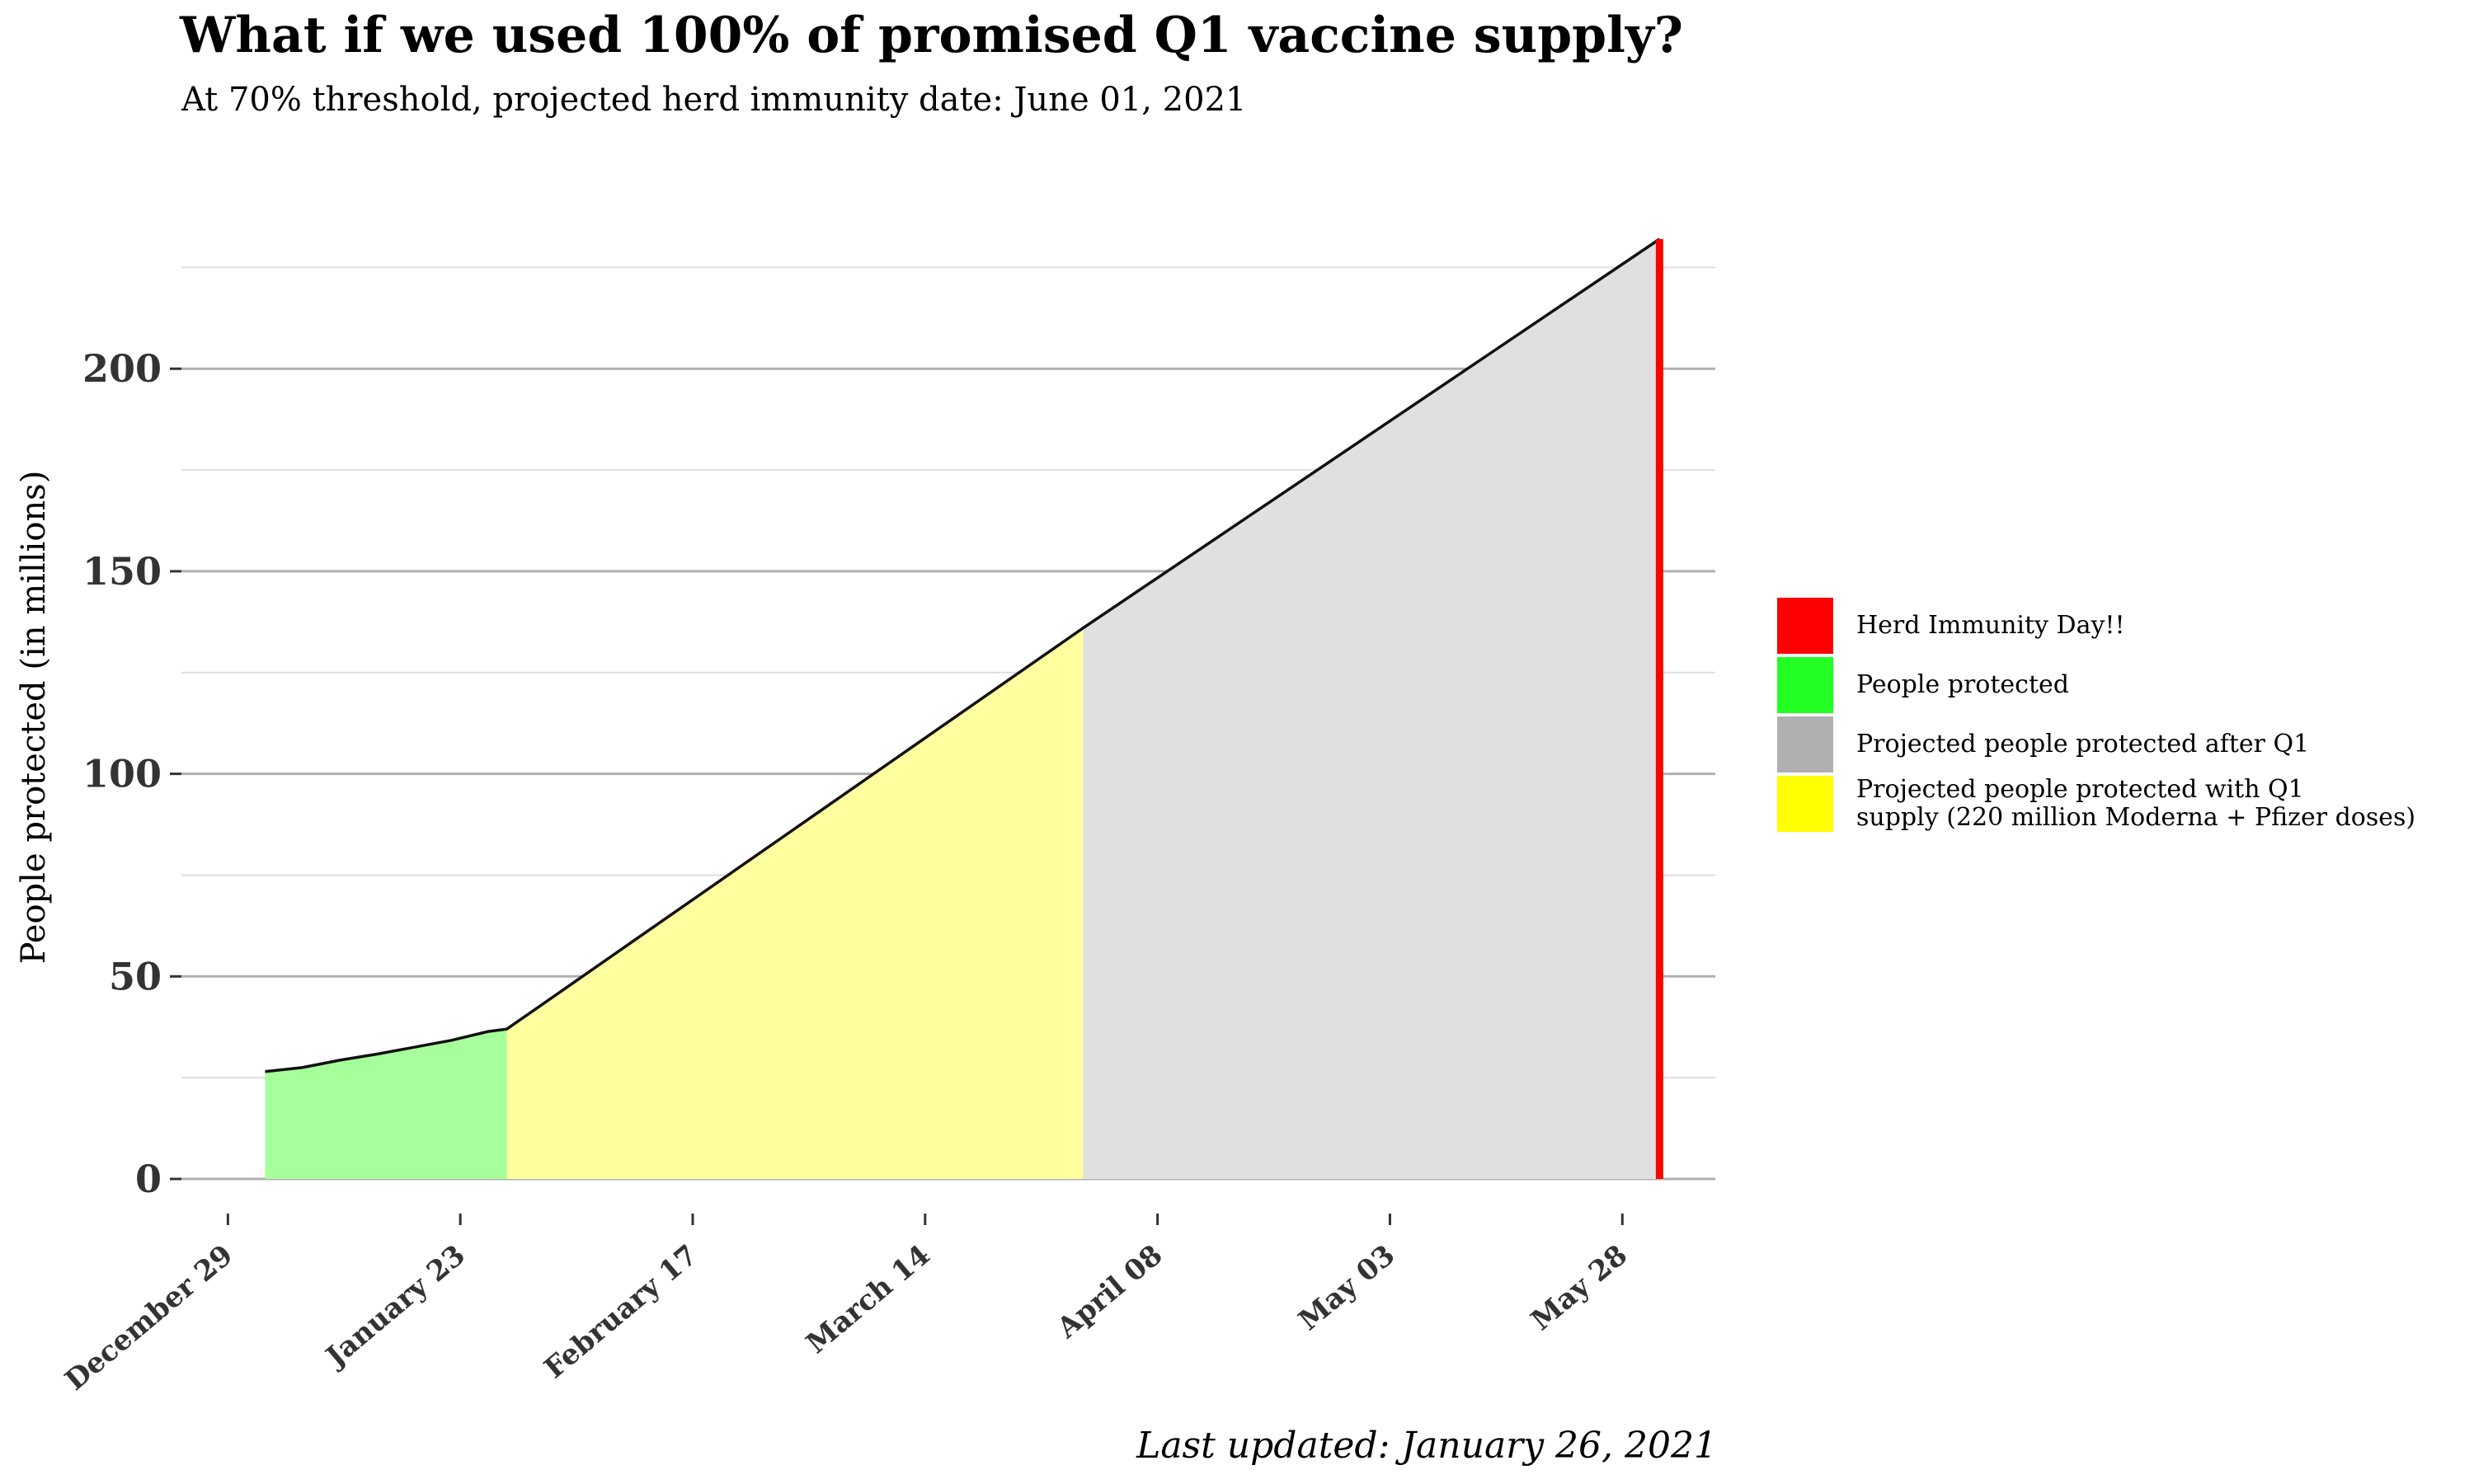 This screenshot has height=1484, width=2474. What do you see at coordinates (149, 1317) in the screenshot?
I see `x-tick-label: December 29` at bounding box center [149, 1317].